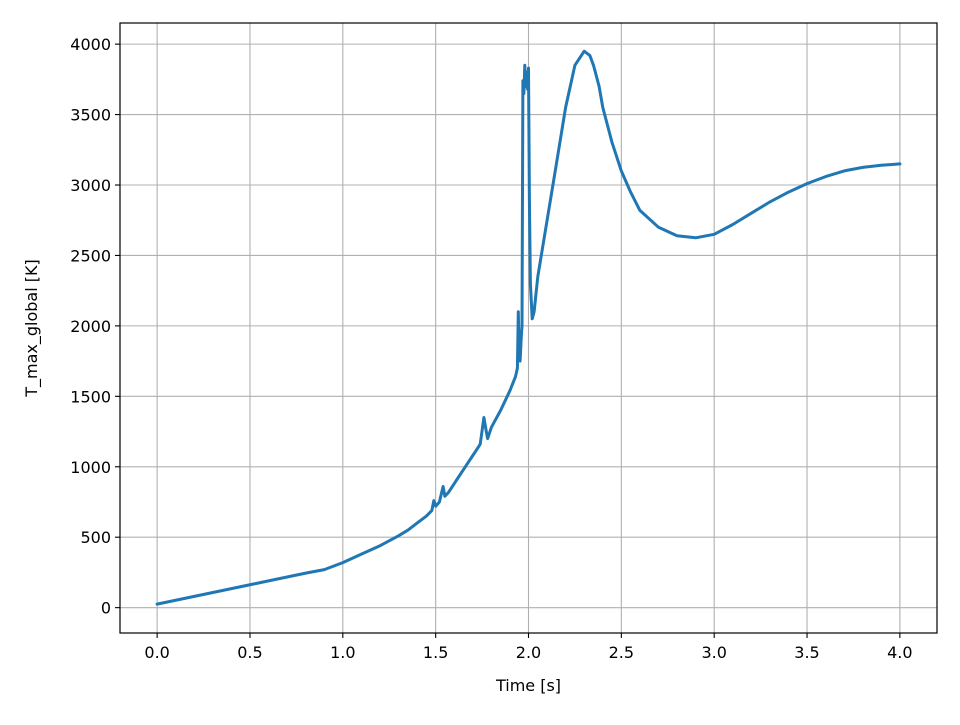 The image size is (960, 725). I want to click on y-tick-label: 500, so click(95, 537).